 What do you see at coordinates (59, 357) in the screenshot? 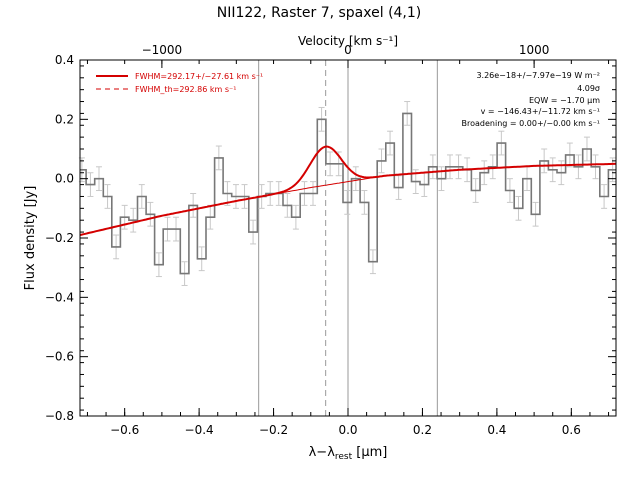
I see `y-tick-label-1: −0.6` at bounding box center [59, 357].